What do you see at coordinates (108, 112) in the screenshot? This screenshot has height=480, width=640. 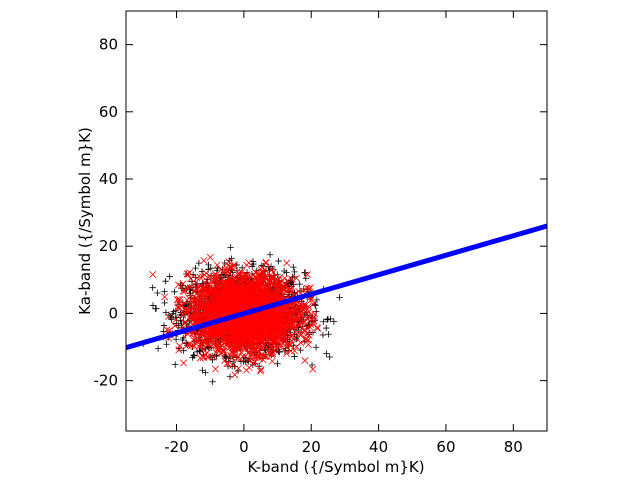 I see `y-tick-label: 60` at bounding box center [108, 112].